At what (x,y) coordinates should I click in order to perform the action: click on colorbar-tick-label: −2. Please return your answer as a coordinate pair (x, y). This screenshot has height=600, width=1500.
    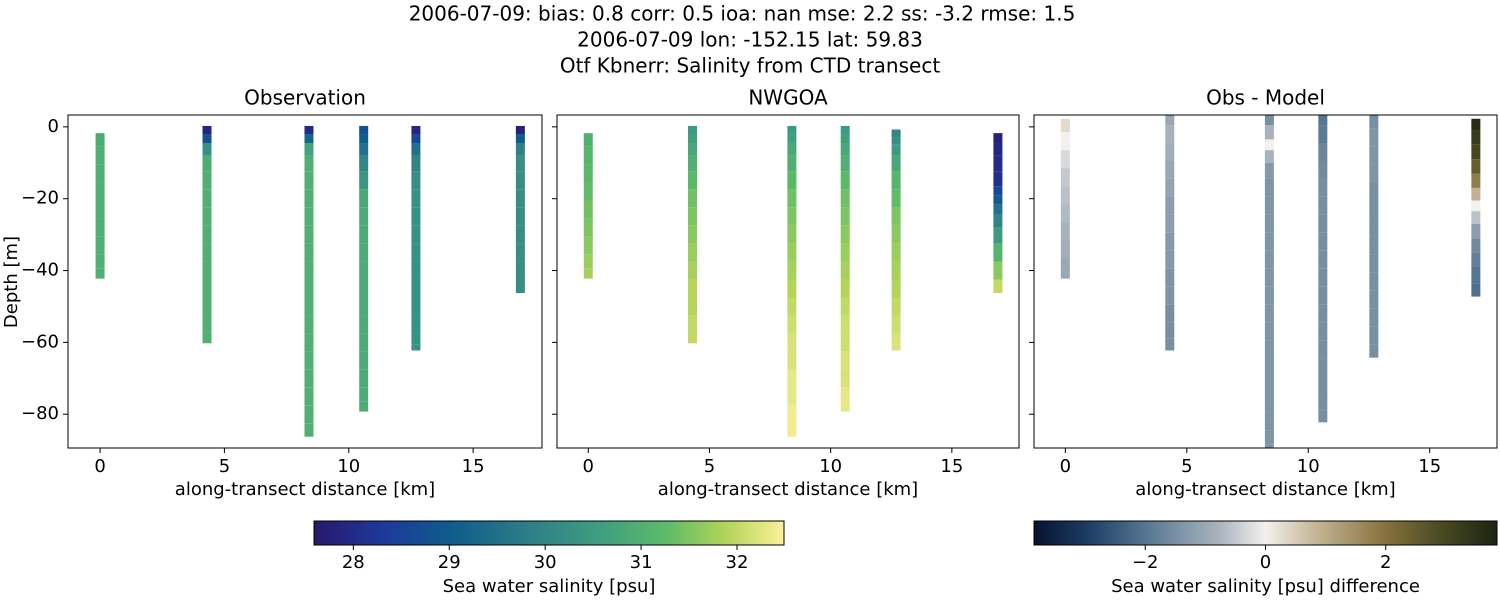
    Looking at the image, I should click on (1145, 562).